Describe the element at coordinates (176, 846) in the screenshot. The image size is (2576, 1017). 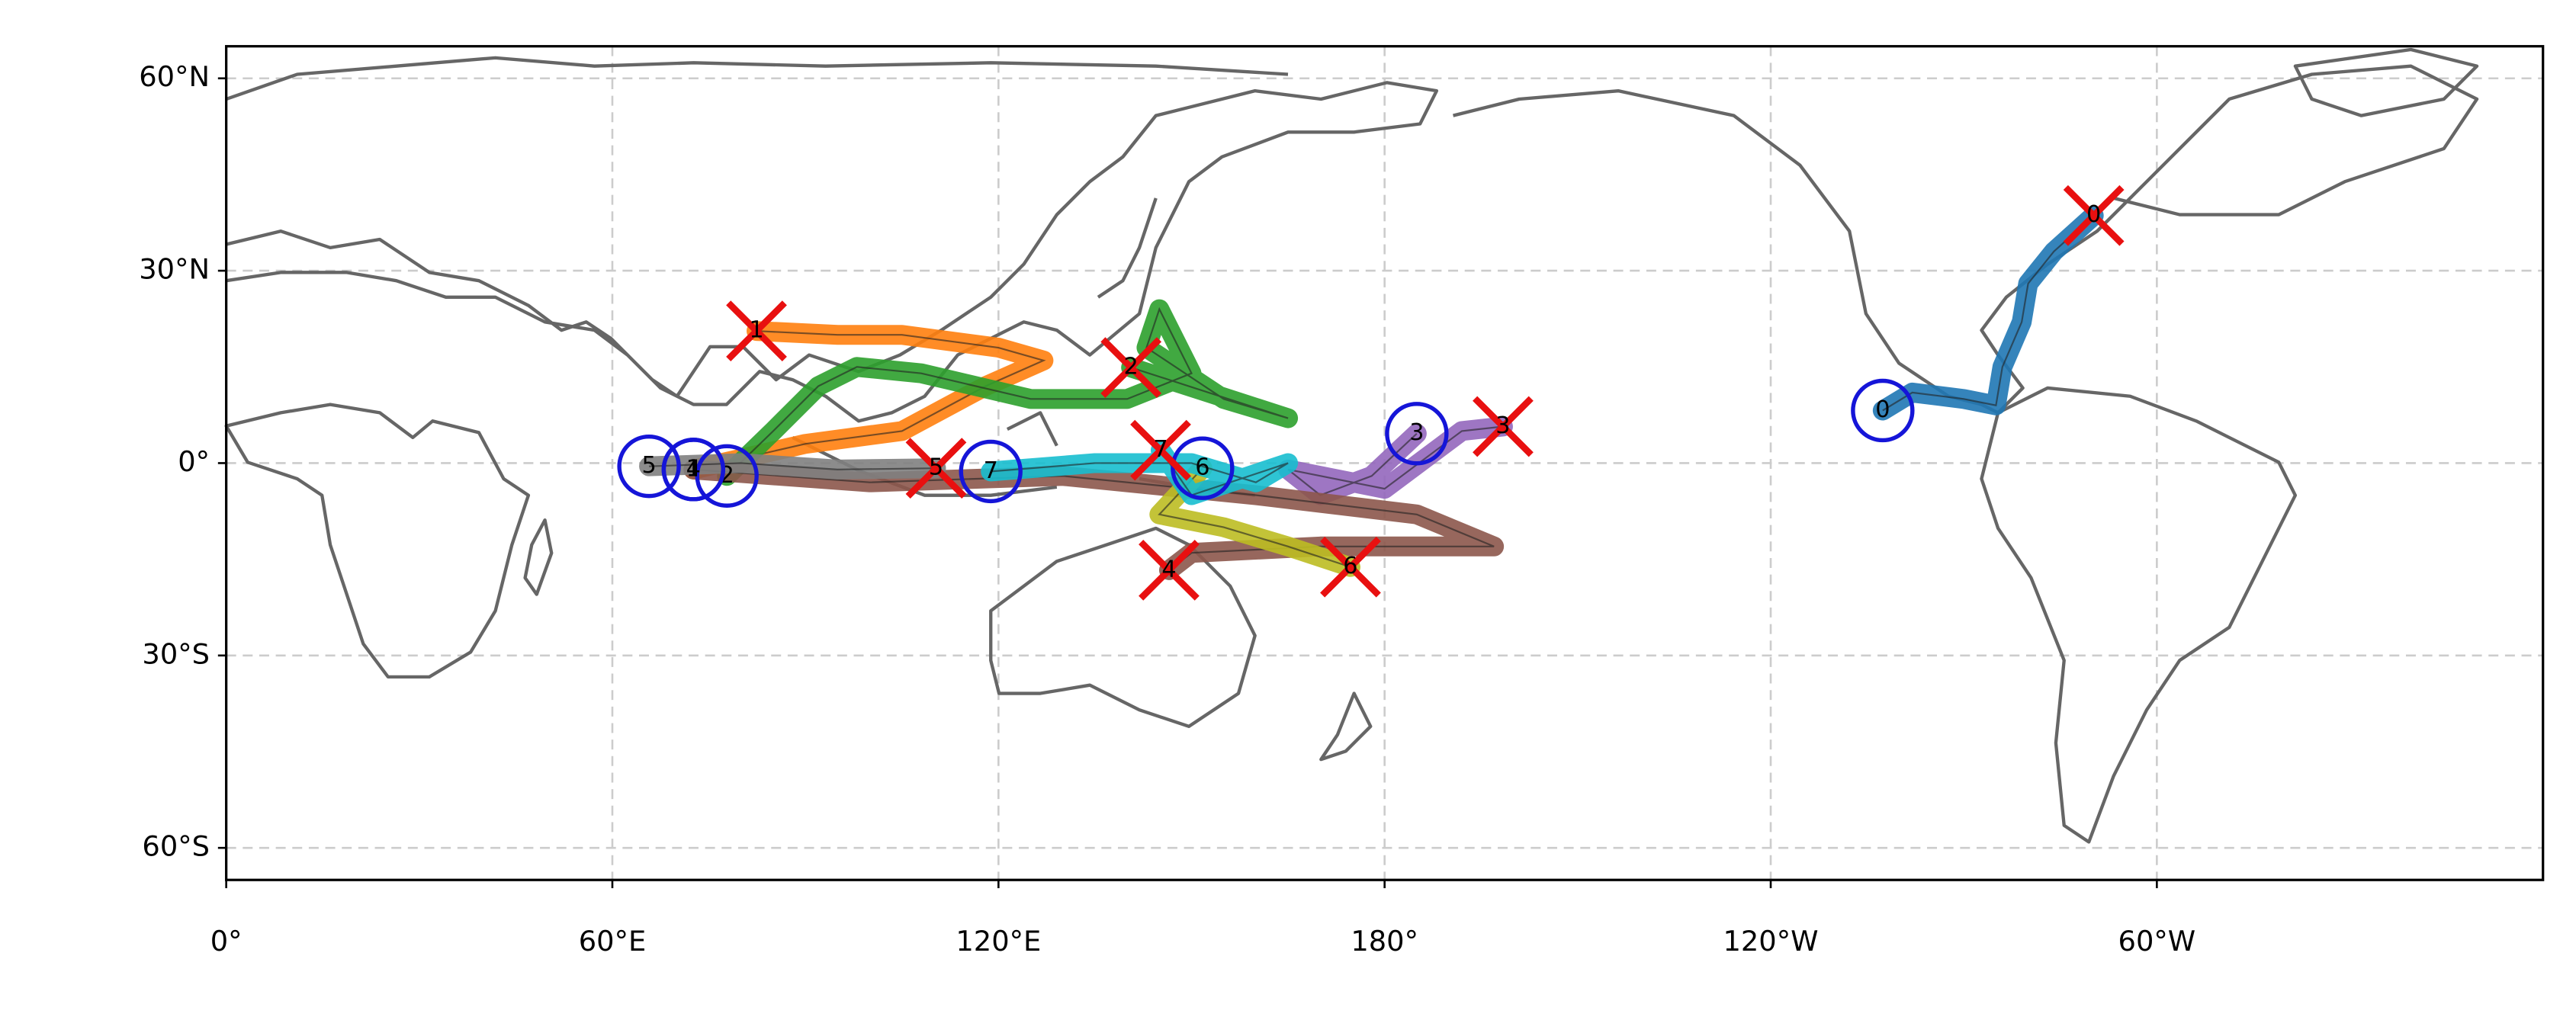
I see `y-tick-label: 60°S` at that location.